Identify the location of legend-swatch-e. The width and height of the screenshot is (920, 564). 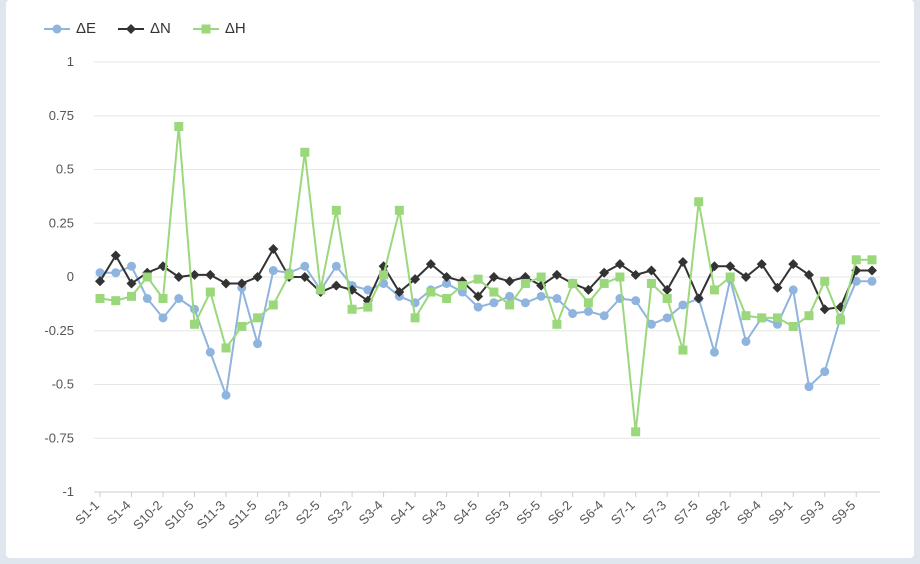
(57, 29).